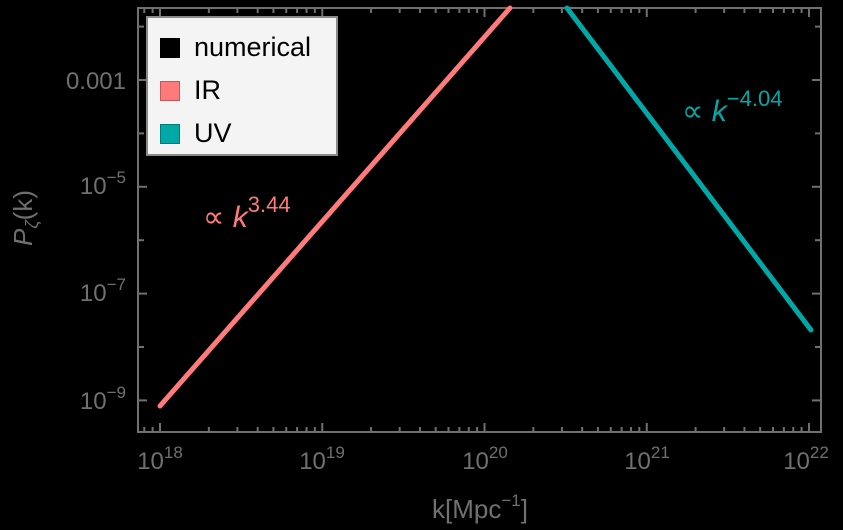 This screenshot has width=843, height=530. I want to click on x-tick-label: 1021, so click(647, 459).